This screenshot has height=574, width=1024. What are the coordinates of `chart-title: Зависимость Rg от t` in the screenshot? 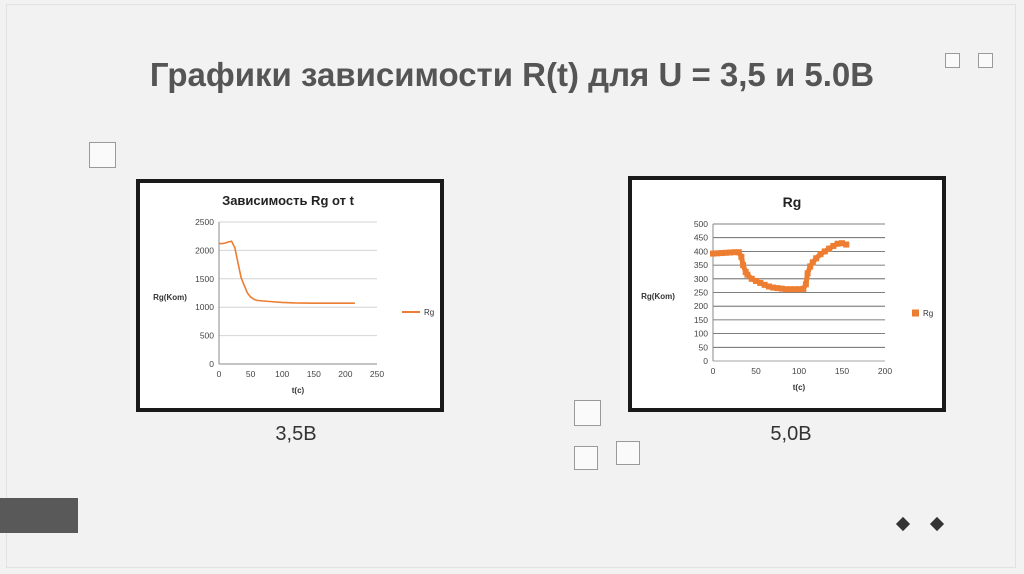 It's located at (288, 200).